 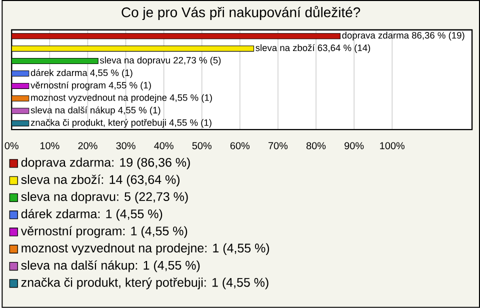 What do you see at coordinates (90, 86) in the screenshot?
I see `annotation: věrnostní program 4,55 % (1)` at bounding box center [90, 86].